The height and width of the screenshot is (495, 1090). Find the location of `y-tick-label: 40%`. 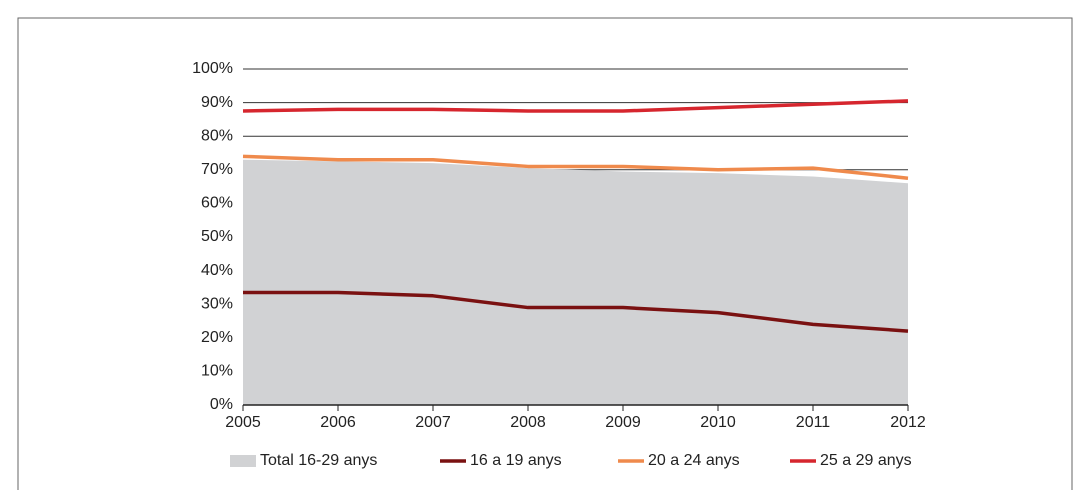

y-tick-label: 40% is located at coordinates (217, 270).